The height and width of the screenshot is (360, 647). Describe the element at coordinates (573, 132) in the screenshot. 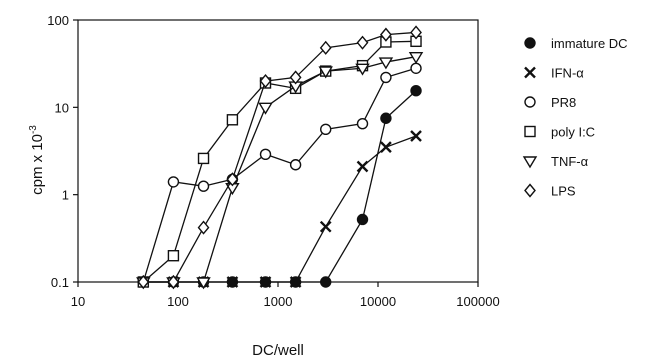

I see `legend-label: poly I:C` at that location.